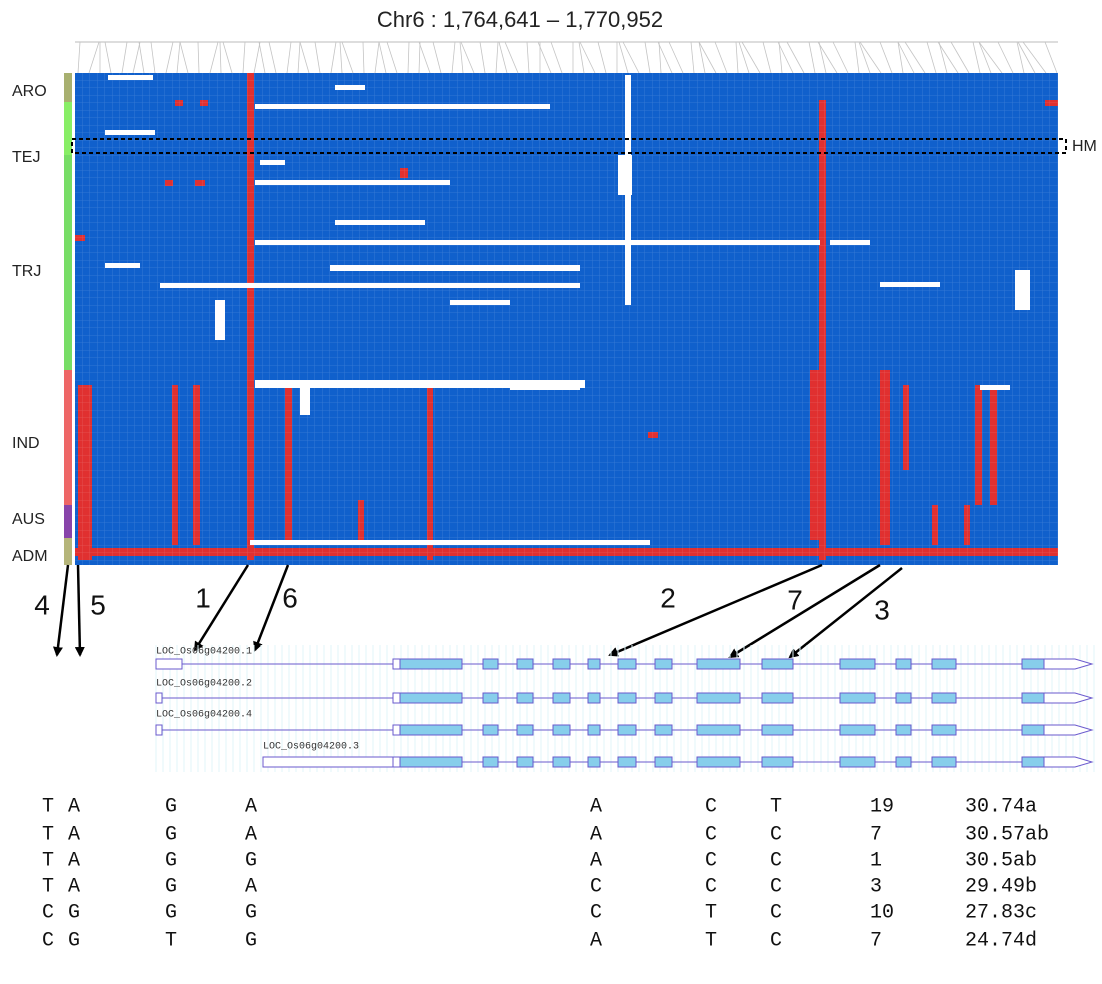  What do you see at coordinates (42, 604) in the screenshot?
I see `arrow-label: 4` at bounding box center [42, 604].